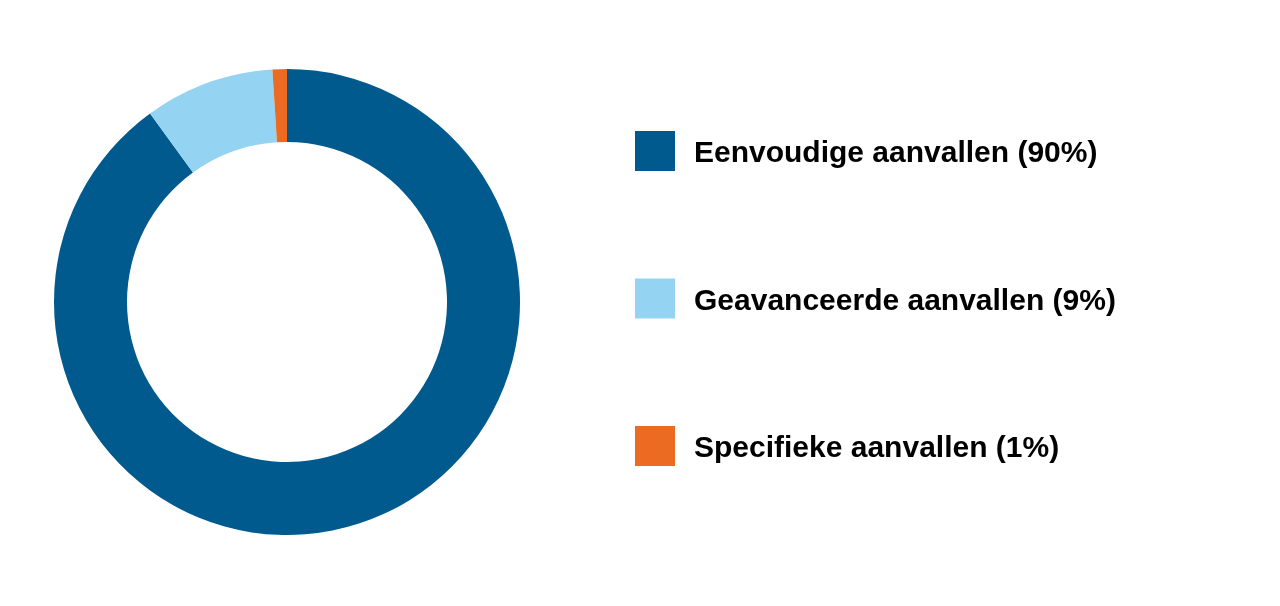  I want to click on legend-label: Geavanceerde aanvallen (9%), so click(905, 299).